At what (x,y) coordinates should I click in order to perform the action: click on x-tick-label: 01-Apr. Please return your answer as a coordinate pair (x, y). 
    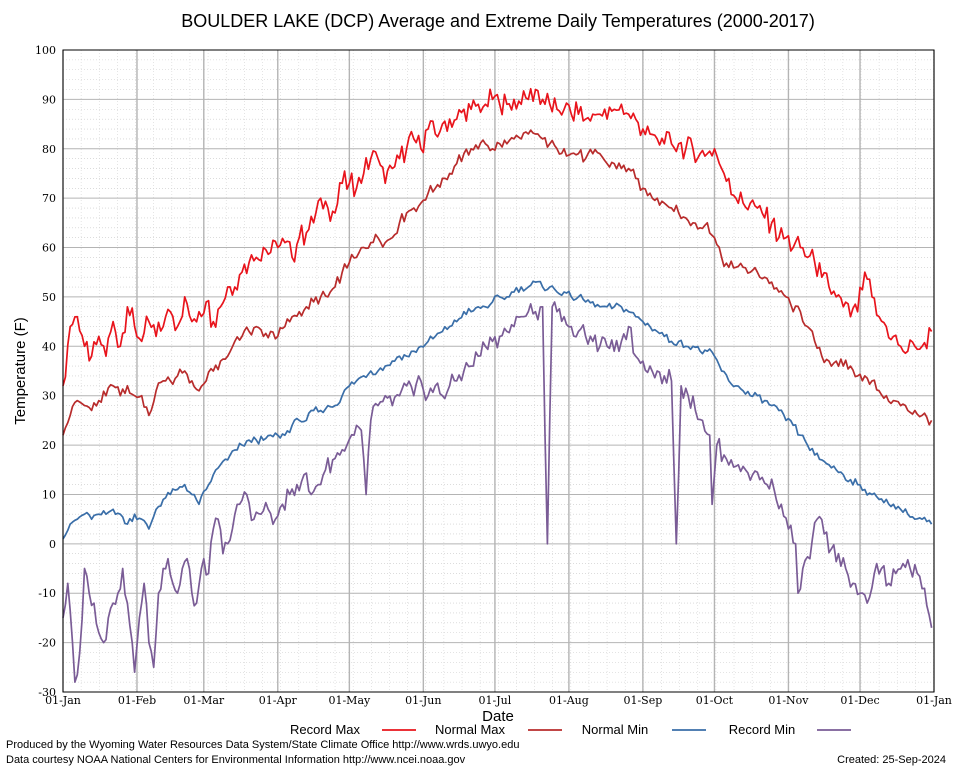
    Looking at the image, I should click on (278, 700).